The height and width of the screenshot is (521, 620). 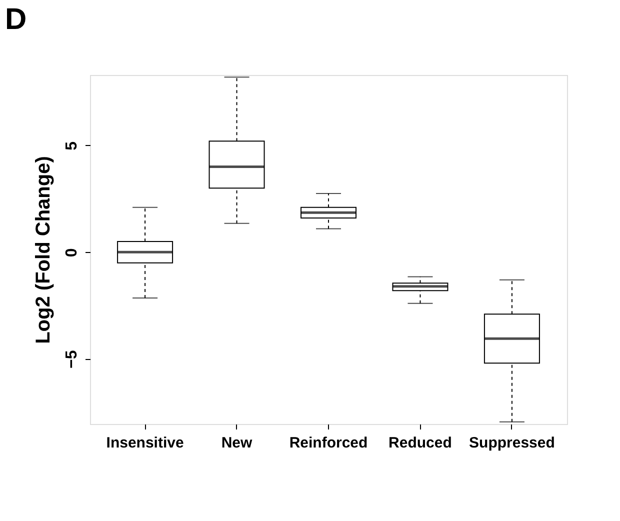 What do you see at coordinates (420, 443) in the screenshot?
I see `x-tick-label: Reduced` at bounding box center [420, 443].